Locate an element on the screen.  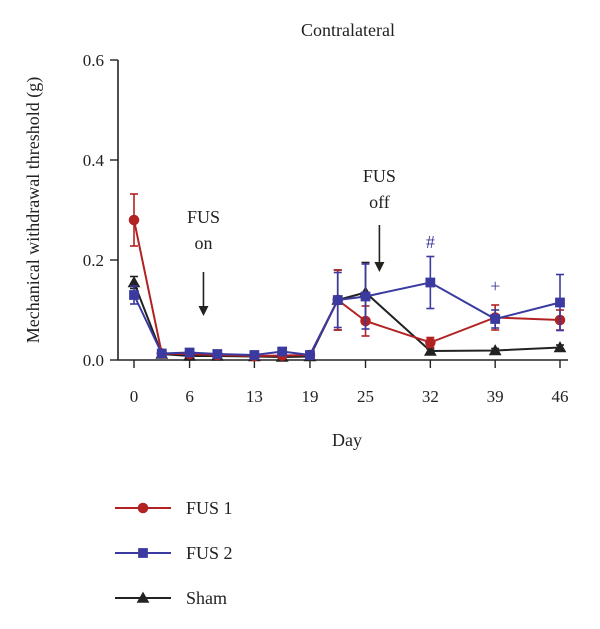
significance-marker: + is located at coordinates (495, 286).